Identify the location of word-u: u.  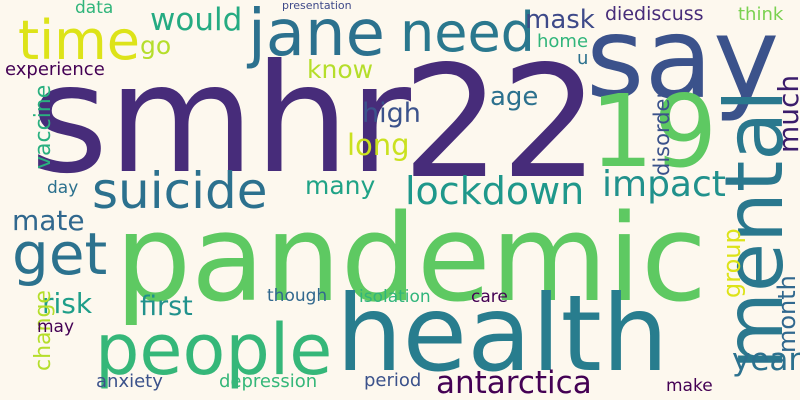
(583, 58).